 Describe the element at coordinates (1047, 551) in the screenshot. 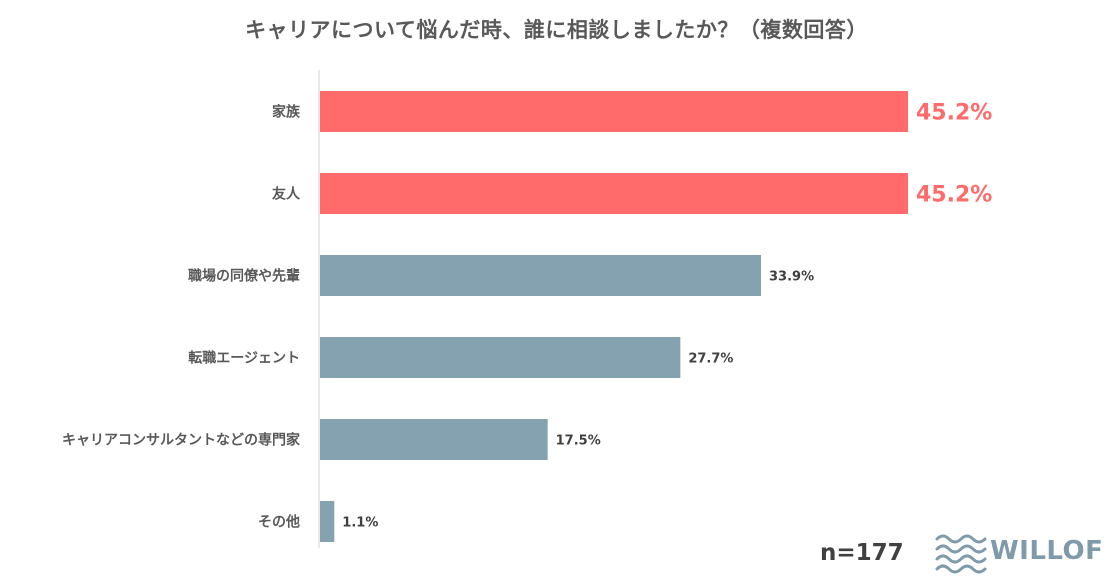

I see `brand-name: WILLOF` at that location.